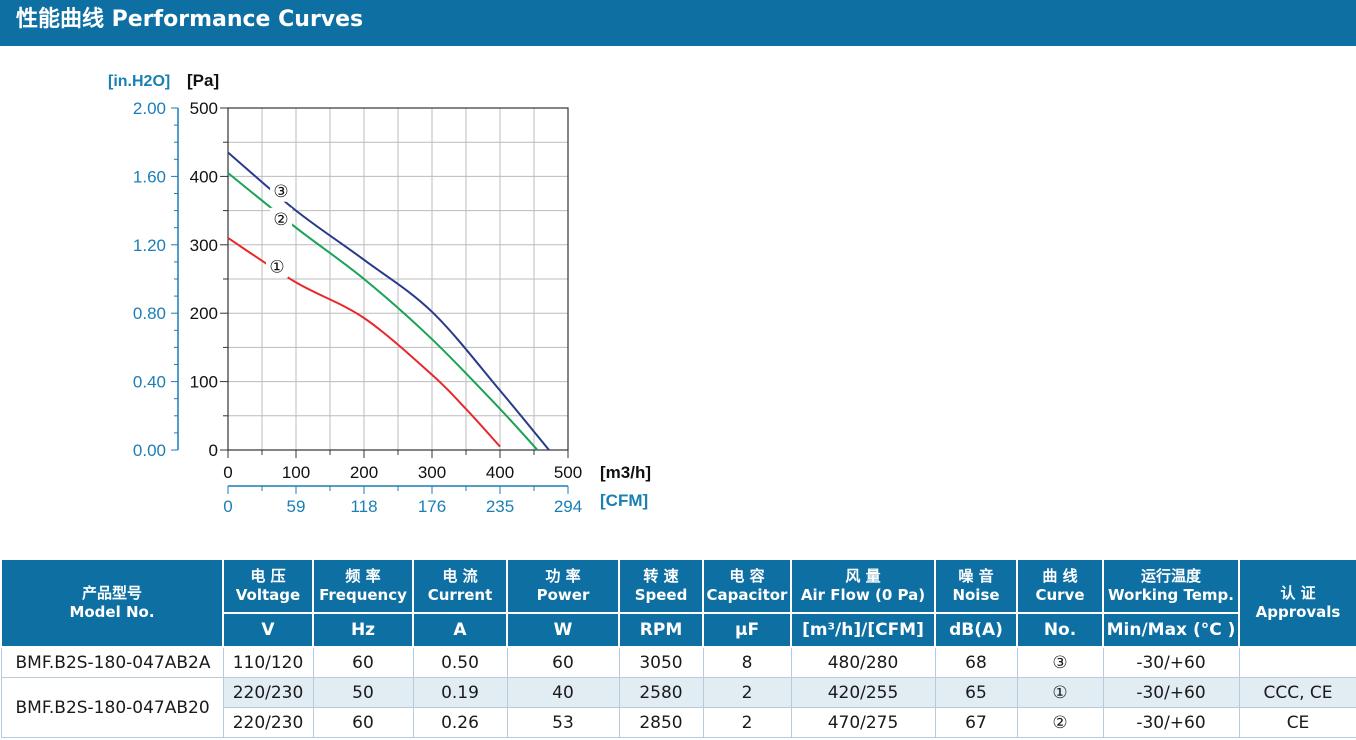  What do you see at coordinates (460, 662) in the screenshot?
I see `cell-current: 0.50` at bounding box center [460, 662].